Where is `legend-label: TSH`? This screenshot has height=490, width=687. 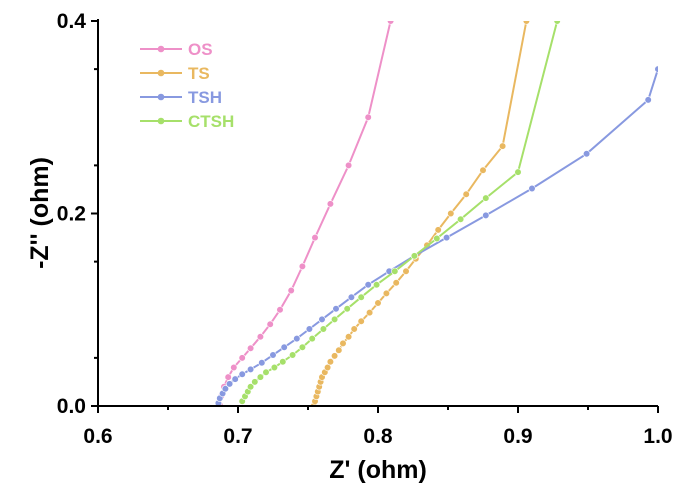
legend-label: TSH is located at coordinates (205, 97).